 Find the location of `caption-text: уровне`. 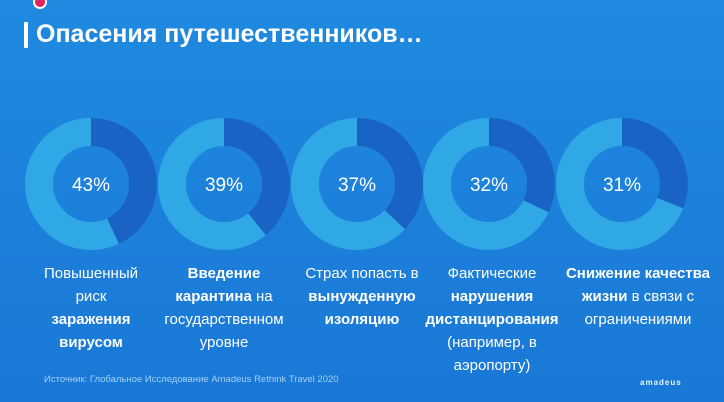

caption-text: уровне is located at coordinates (224, 342).